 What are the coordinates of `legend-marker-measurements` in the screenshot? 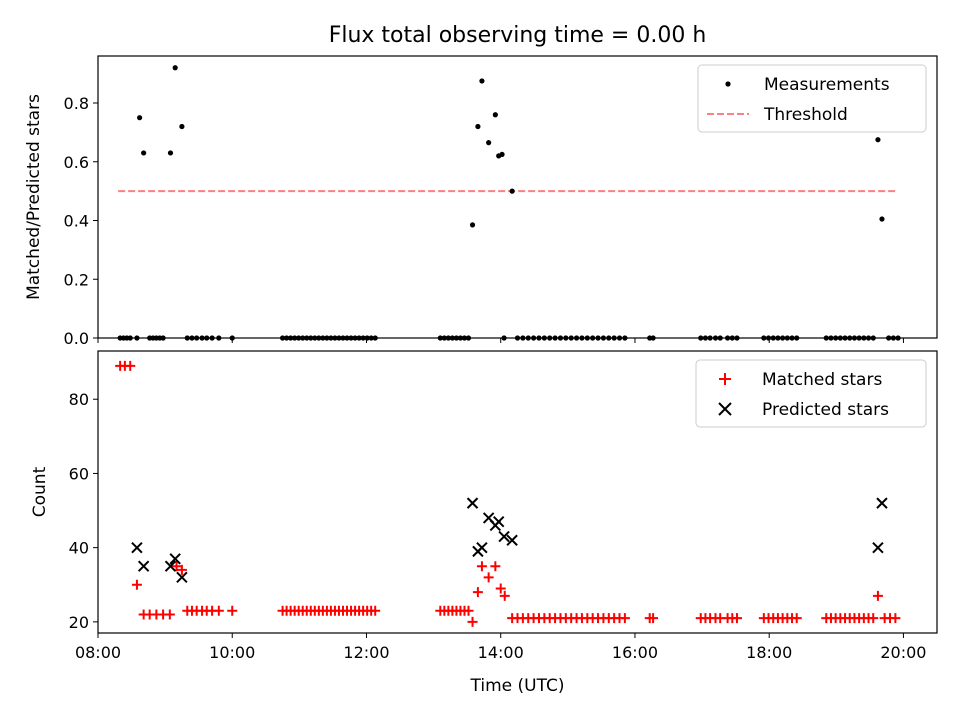 It's located at (728, 84).